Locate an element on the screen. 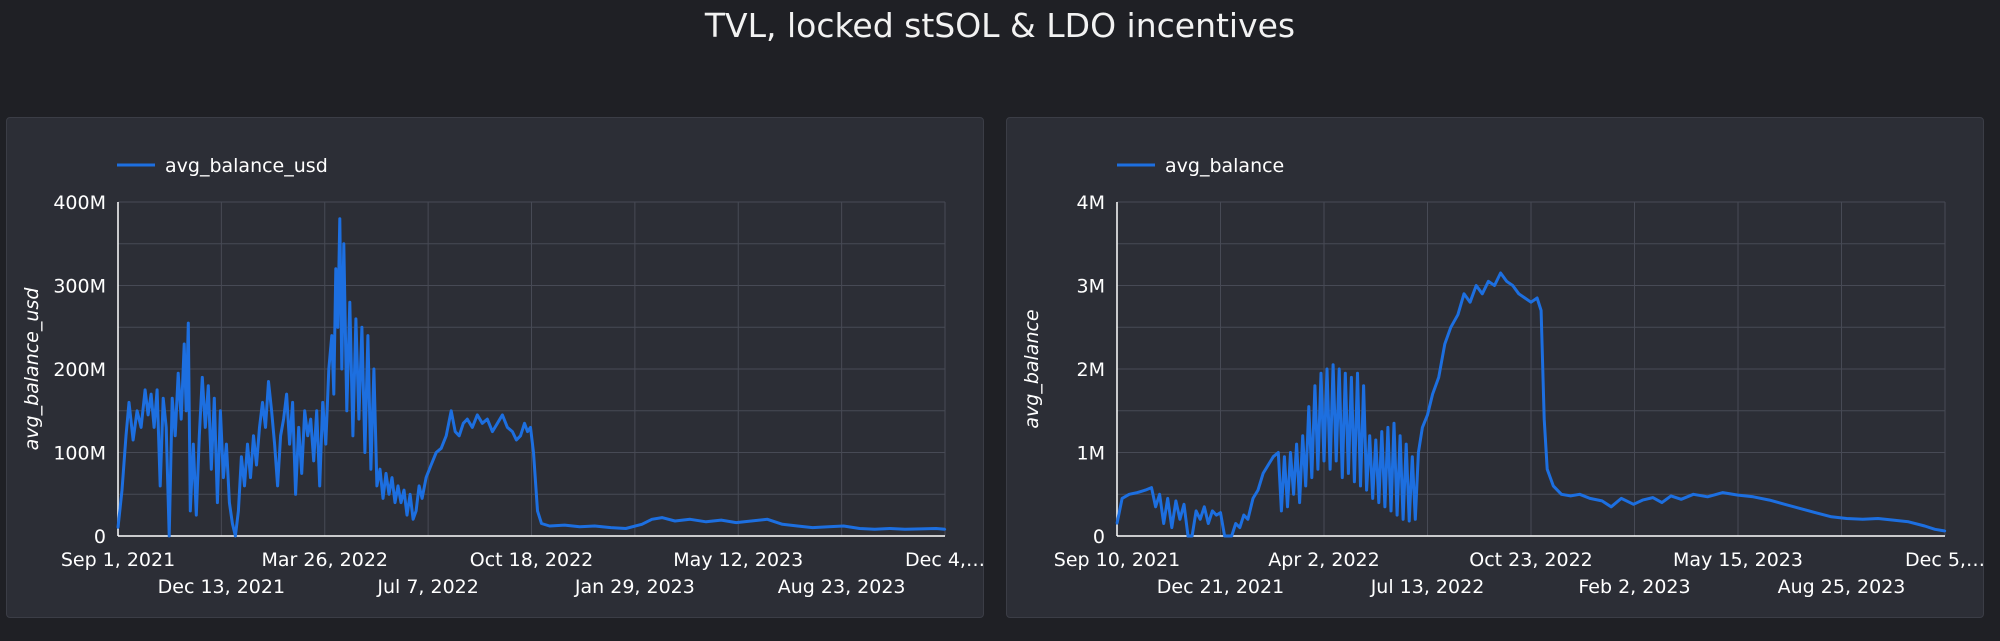 The image size is (2000, 641). x-tick-label: Apr 2, 2022 is located at coordinates (1323, 560).